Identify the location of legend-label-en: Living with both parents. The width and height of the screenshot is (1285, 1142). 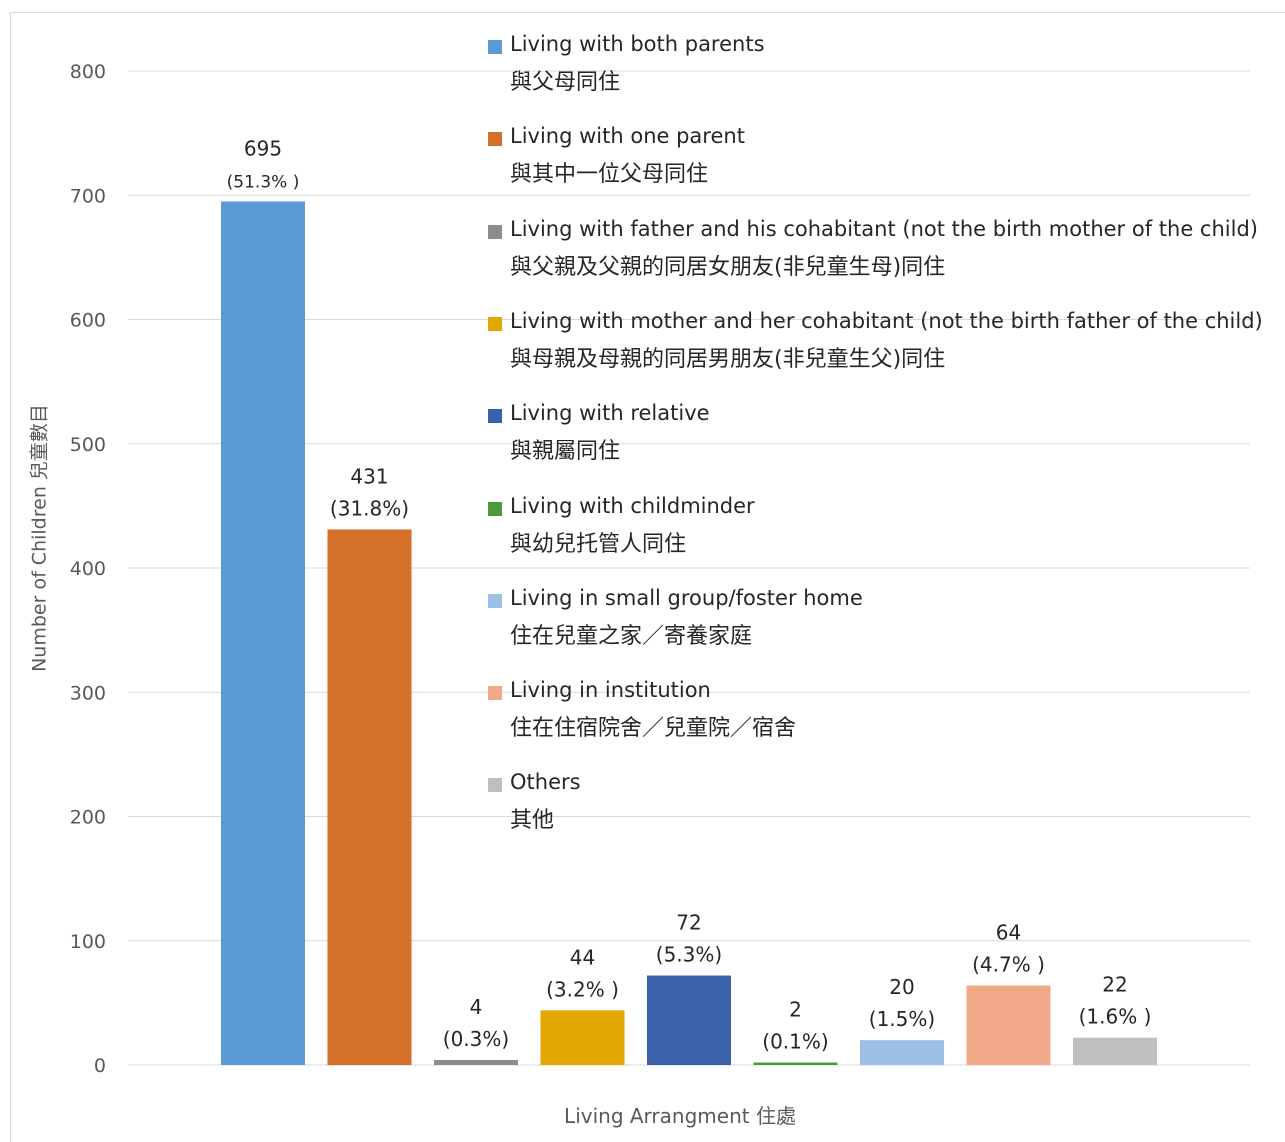
(637, 44).